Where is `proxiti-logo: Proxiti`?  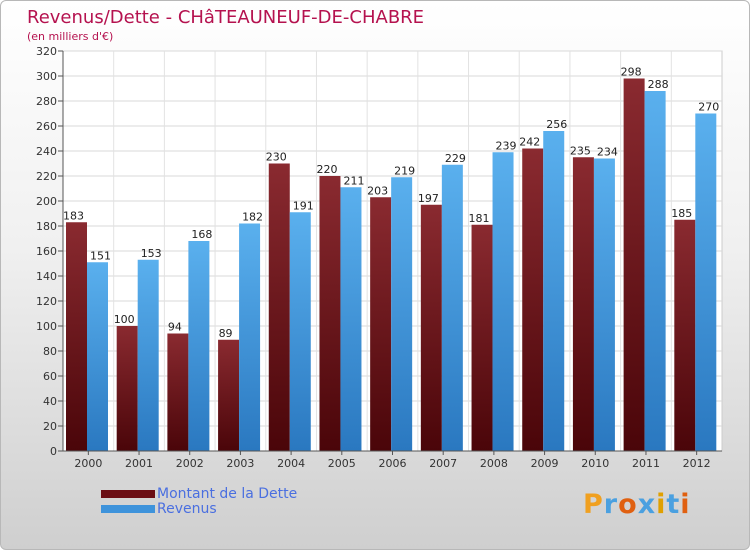
proxiti-logo: Proxiti is located at coordinates (637, 504).